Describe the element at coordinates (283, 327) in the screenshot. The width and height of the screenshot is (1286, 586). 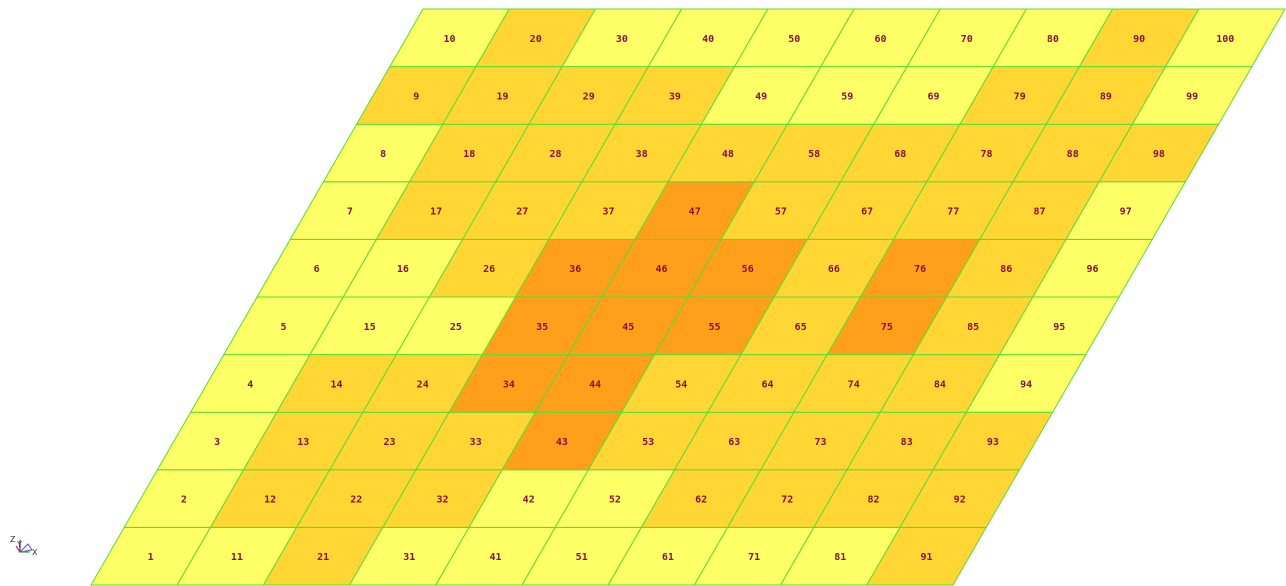
I see `element-label-5: 5` at that location.